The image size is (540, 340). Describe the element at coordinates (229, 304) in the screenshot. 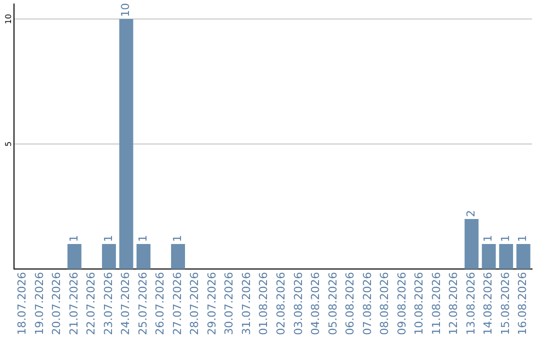

I see `x-tick-label: 30.07.2026` at that location.